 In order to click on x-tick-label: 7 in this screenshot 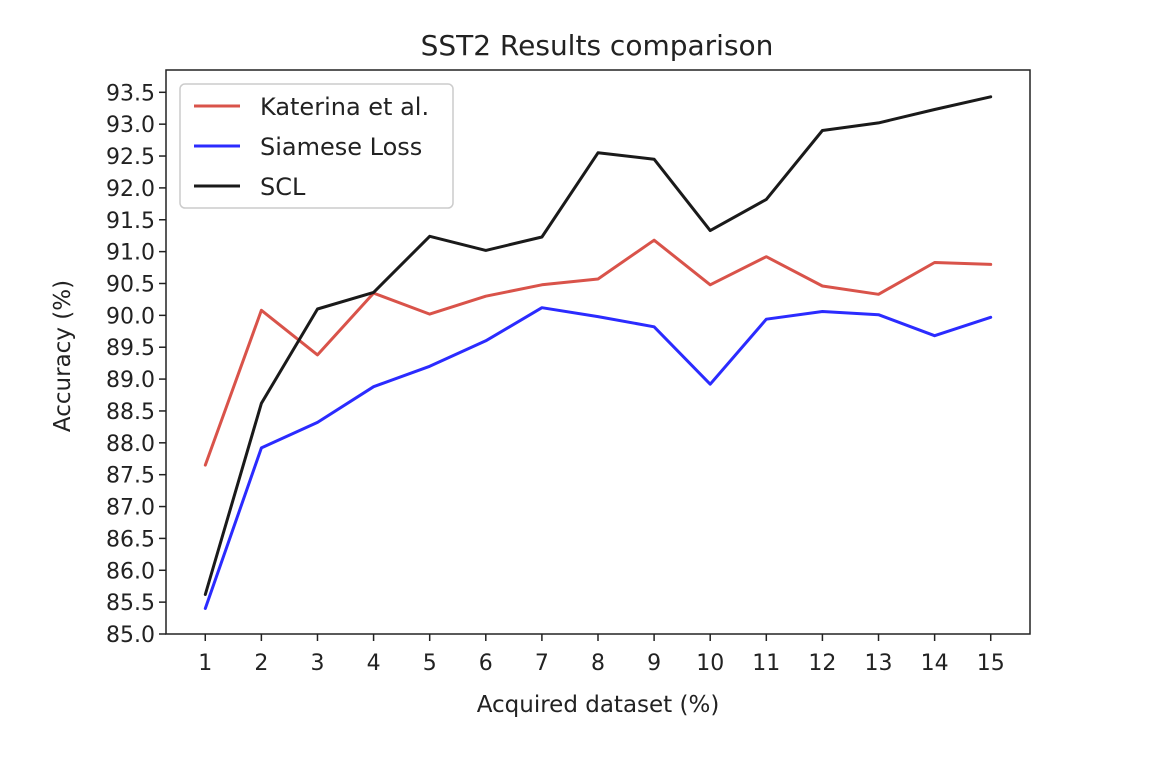, I will do `click(542, 663)`.